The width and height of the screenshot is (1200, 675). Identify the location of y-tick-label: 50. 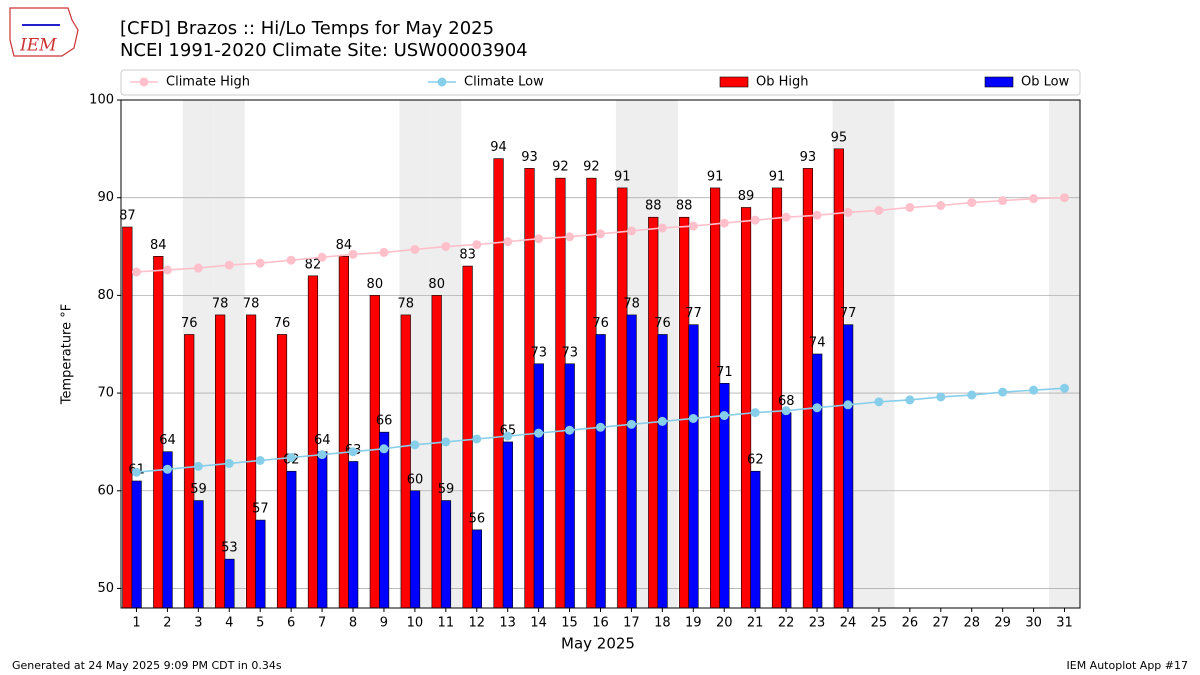
(105, 588).